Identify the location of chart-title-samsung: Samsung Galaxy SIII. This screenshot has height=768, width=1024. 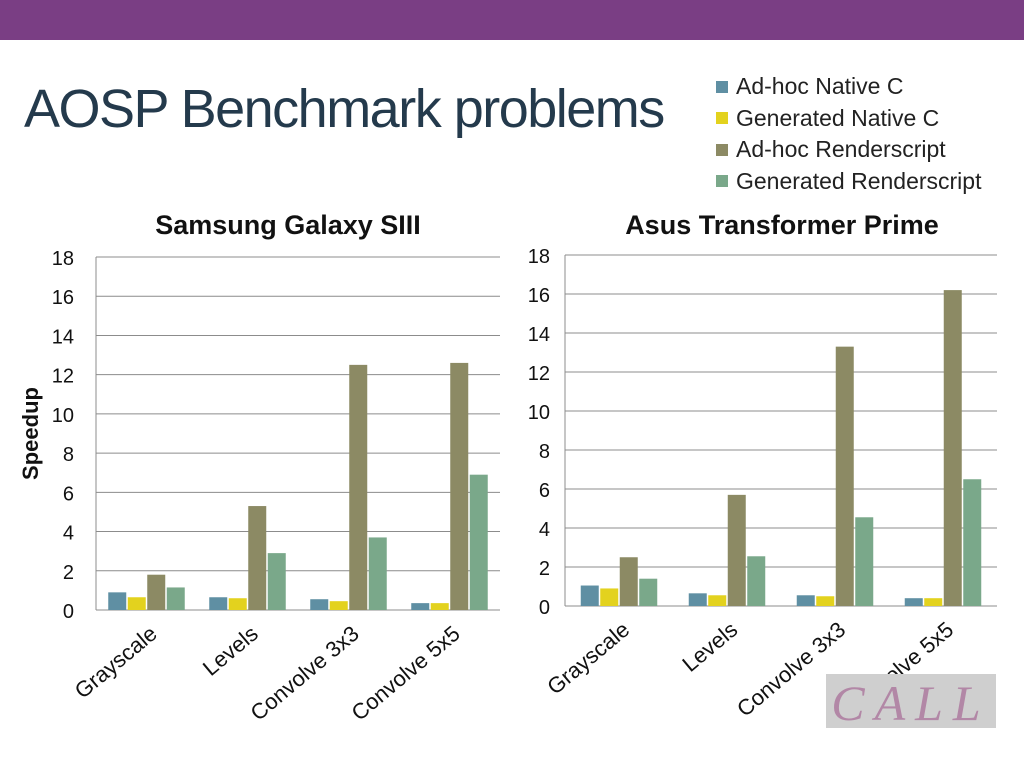
(288, 225).